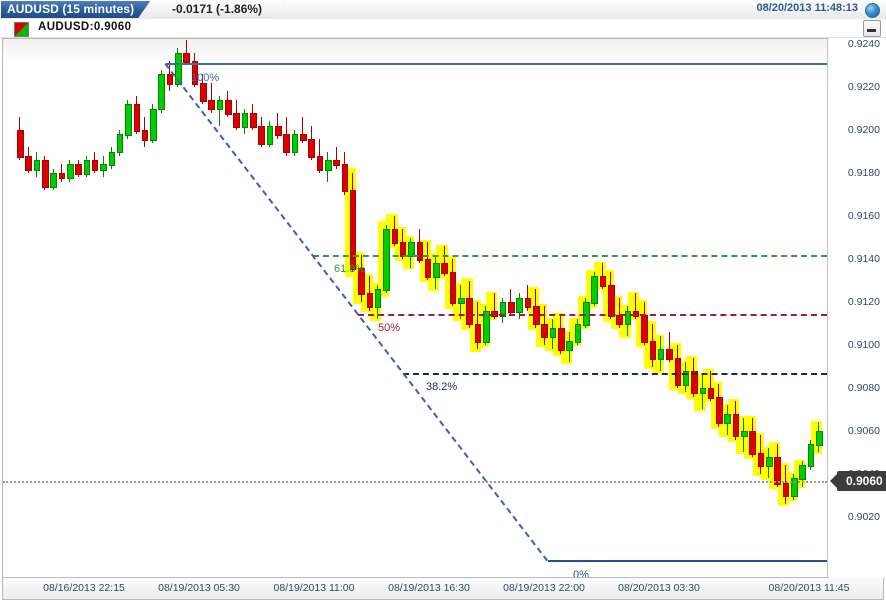 This screenshot has width=886, height=601. Describe the element at coordinates (442, 387) in the screenshot. I see `fib-level-label: 38.2%` at that location.